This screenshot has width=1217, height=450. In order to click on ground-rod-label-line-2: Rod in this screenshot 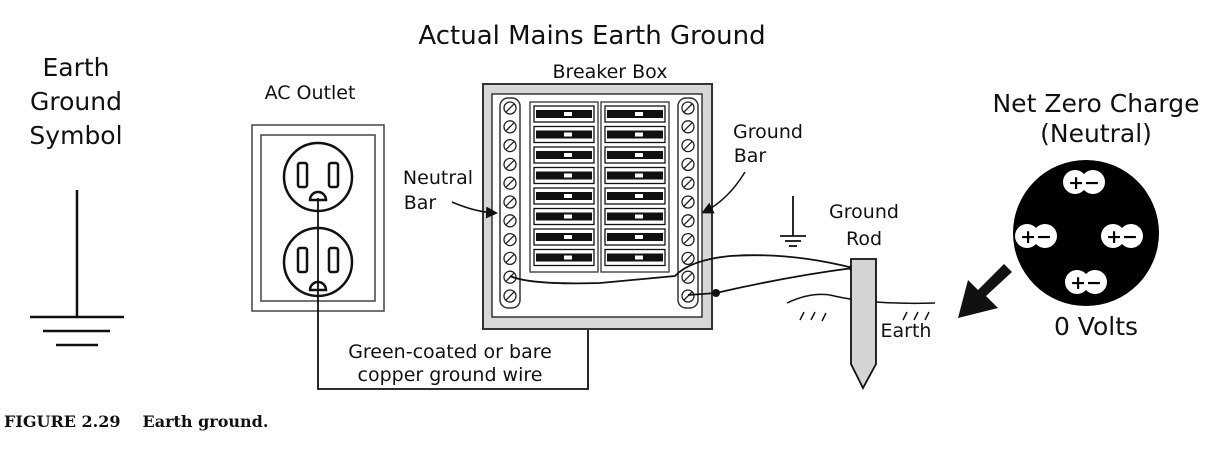, I will do `click(864, 239)`.